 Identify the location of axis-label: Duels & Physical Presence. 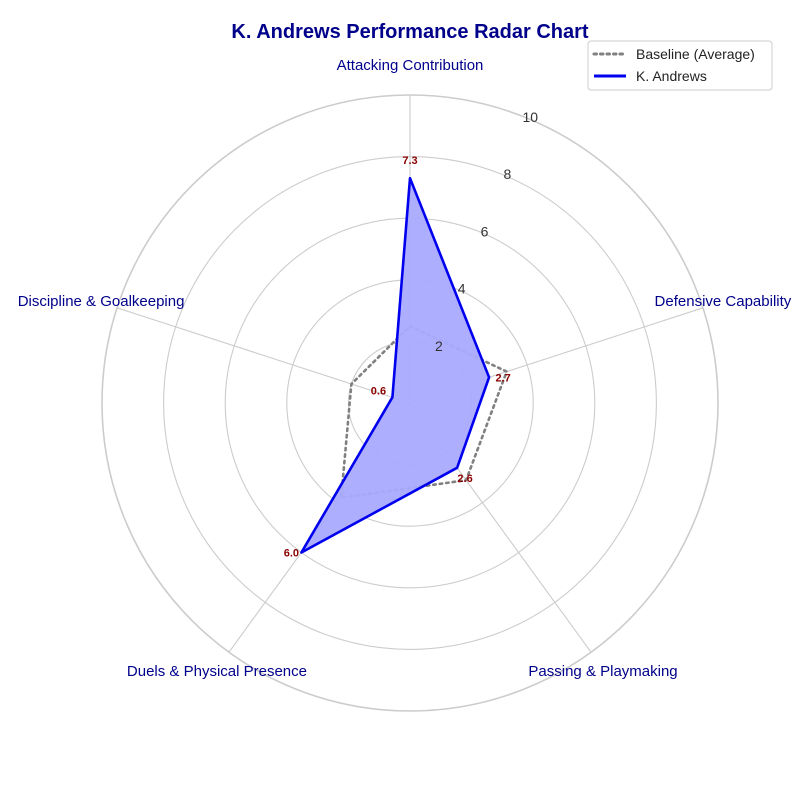
(217, 671).